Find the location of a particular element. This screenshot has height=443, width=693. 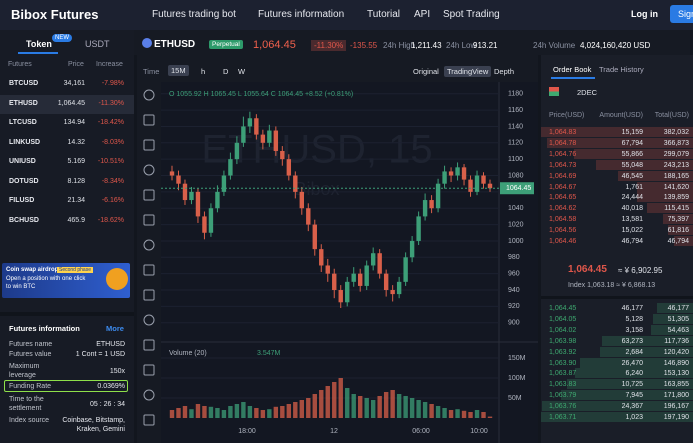

column-header: Amount(USD) is located at coordinates (621, 115).